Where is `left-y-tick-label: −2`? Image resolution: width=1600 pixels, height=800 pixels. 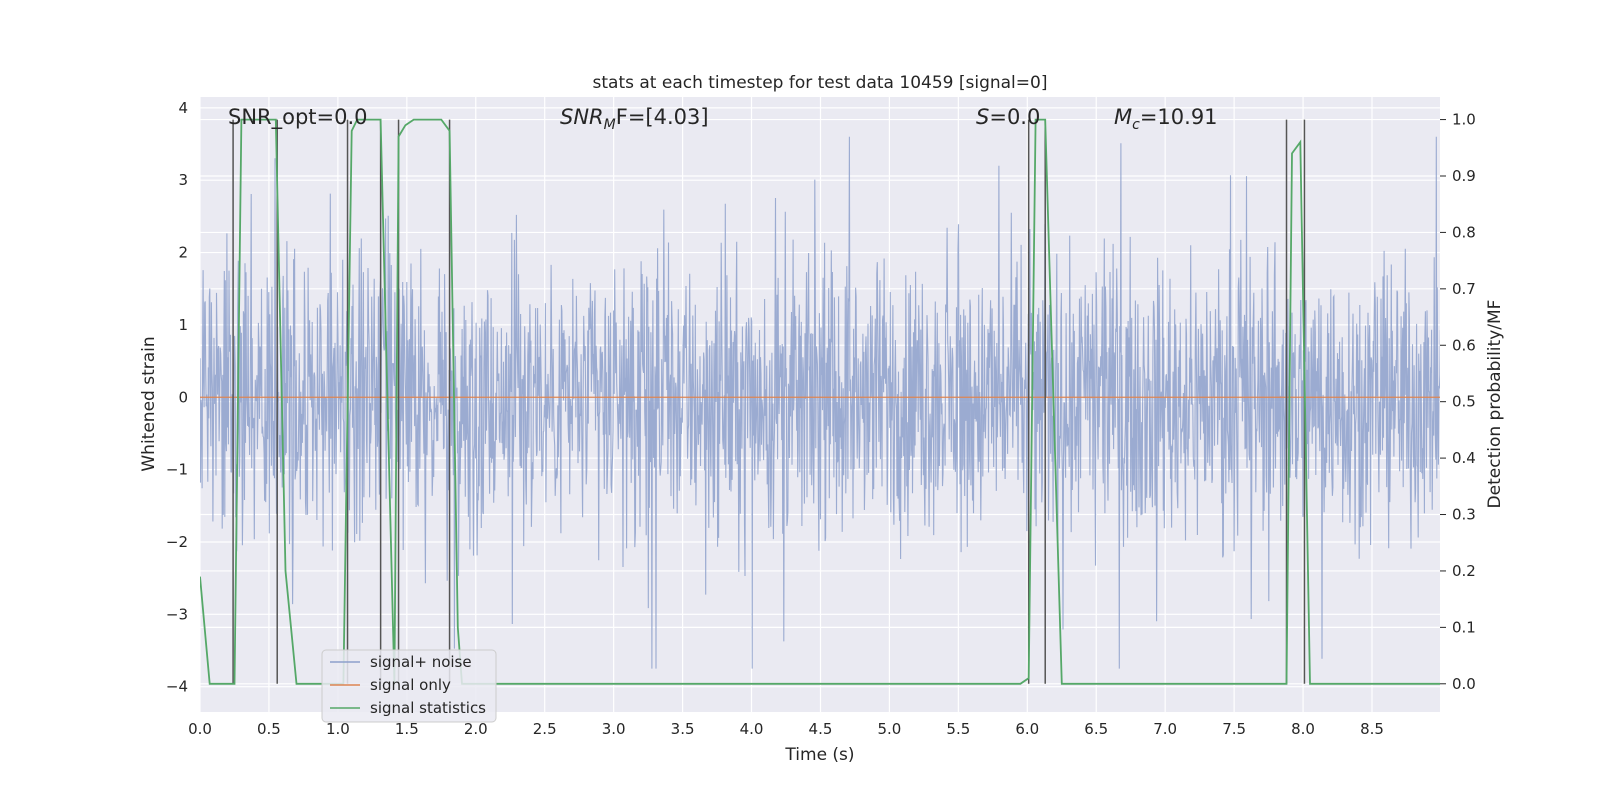
left-y-tick-label: −2 is located at coordinates (177, 542).